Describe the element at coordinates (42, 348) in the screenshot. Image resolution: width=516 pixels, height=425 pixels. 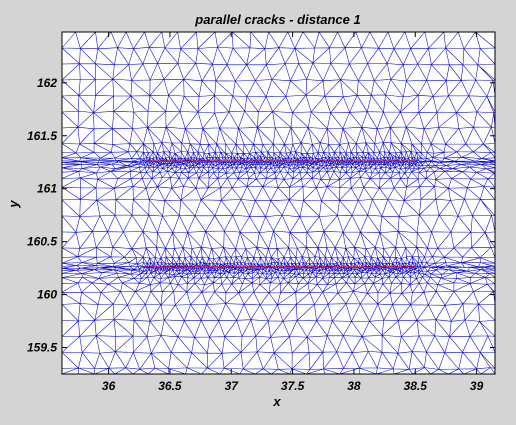
I see `y-tick-label: 159.5` at that location.